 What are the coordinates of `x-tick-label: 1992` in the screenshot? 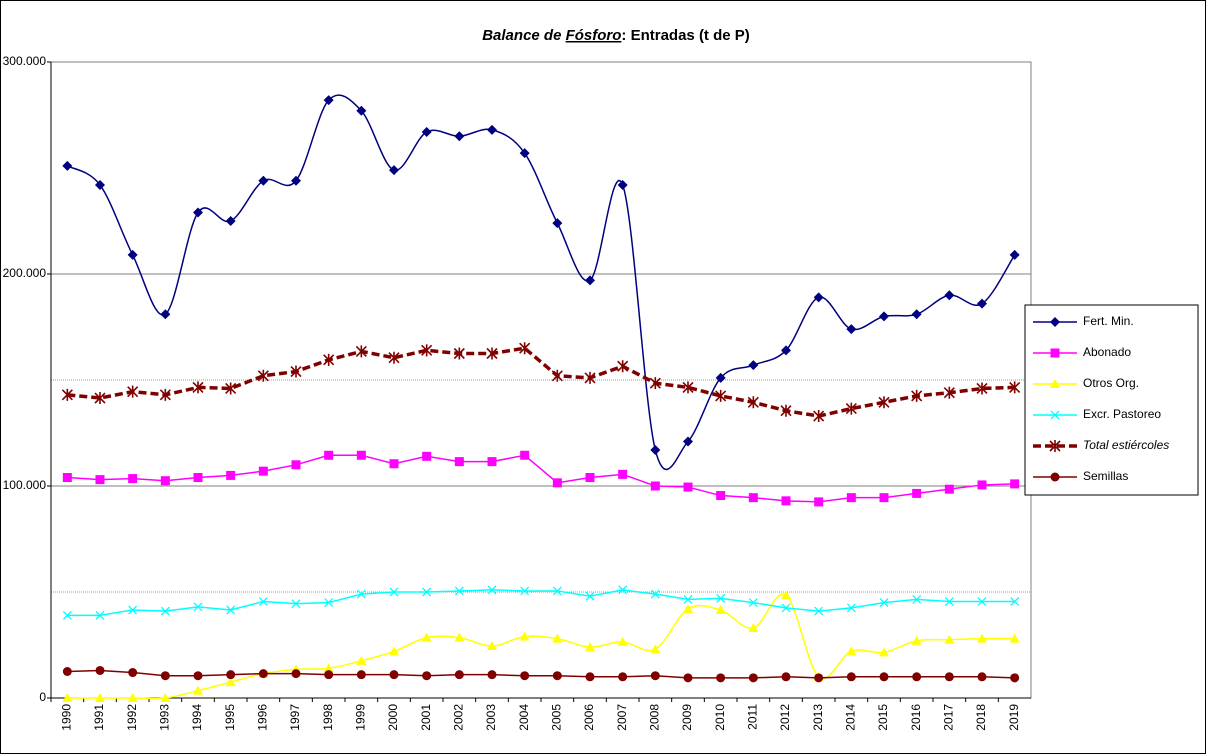 It's located at (132, 717).